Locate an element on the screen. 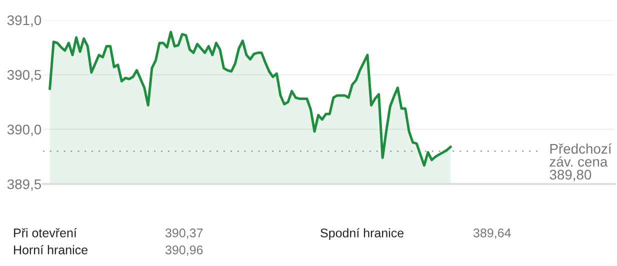 The image size is (617, 266). text: Spodní hranice is located at coordinates (362, 234).